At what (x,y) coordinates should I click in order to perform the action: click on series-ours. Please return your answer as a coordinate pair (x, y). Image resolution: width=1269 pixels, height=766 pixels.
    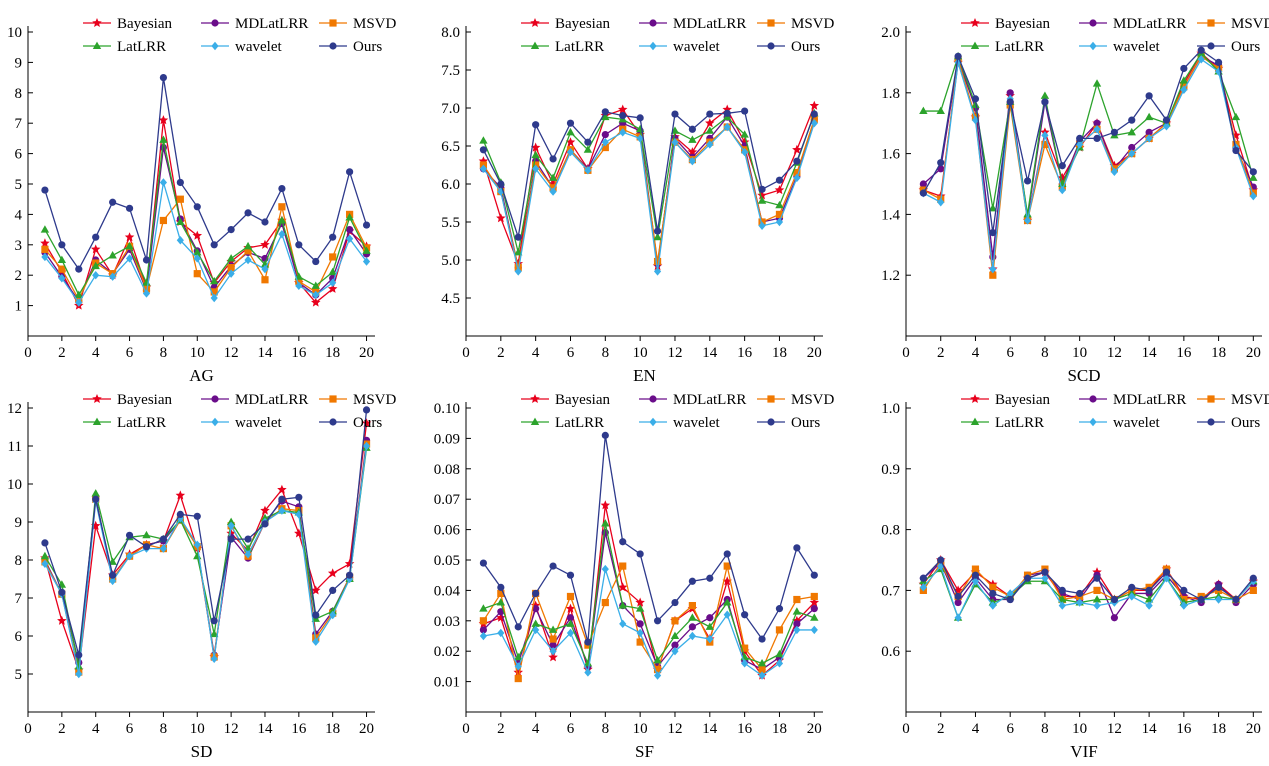
    Looking at the image, I should click on (648, 538).